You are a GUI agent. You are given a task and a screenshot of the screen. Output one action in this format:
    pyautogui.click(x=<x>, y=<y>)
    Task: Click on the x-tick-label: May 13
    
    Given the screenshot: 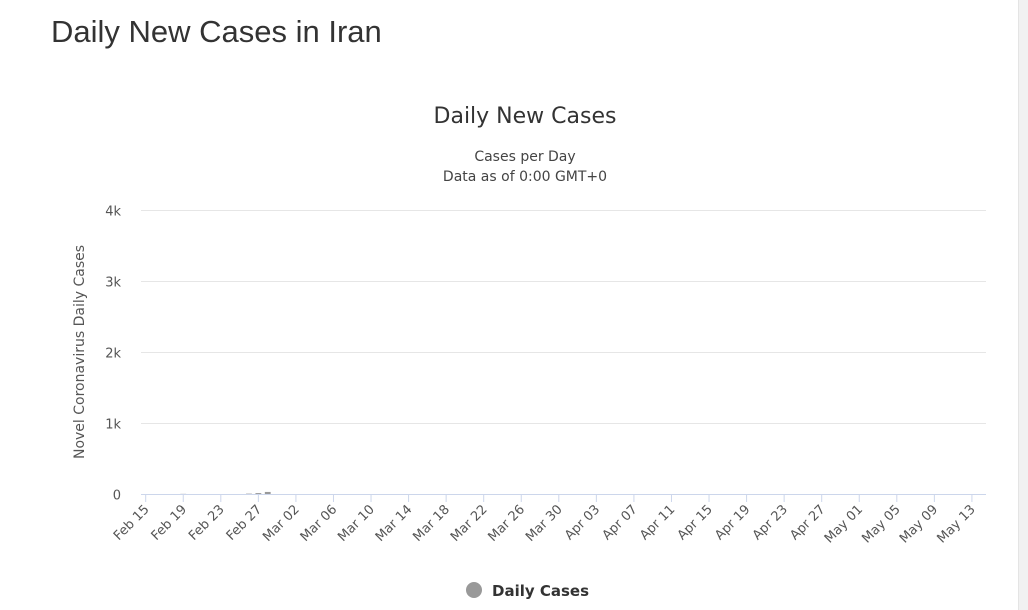 What is the action you would take?
    pyautogui.click(x=957, y=524)
    